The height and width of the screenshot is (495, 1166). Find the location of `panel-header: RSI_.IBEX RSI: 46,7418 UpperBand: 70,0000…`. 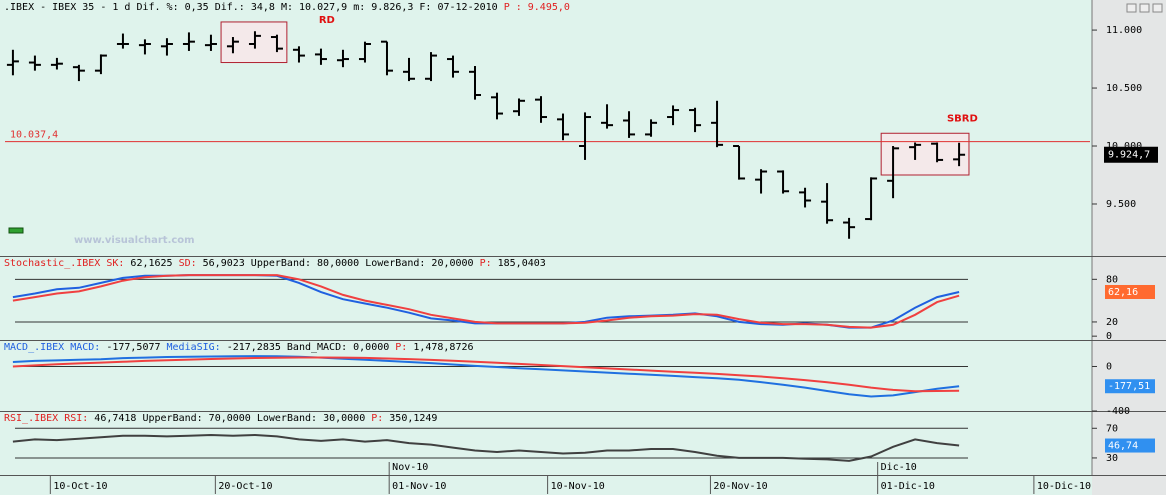

panel-header: RSI_.IBEX RSI: 46,7418 UpperBand: 70,0000… is located at coordinates (220, 418).